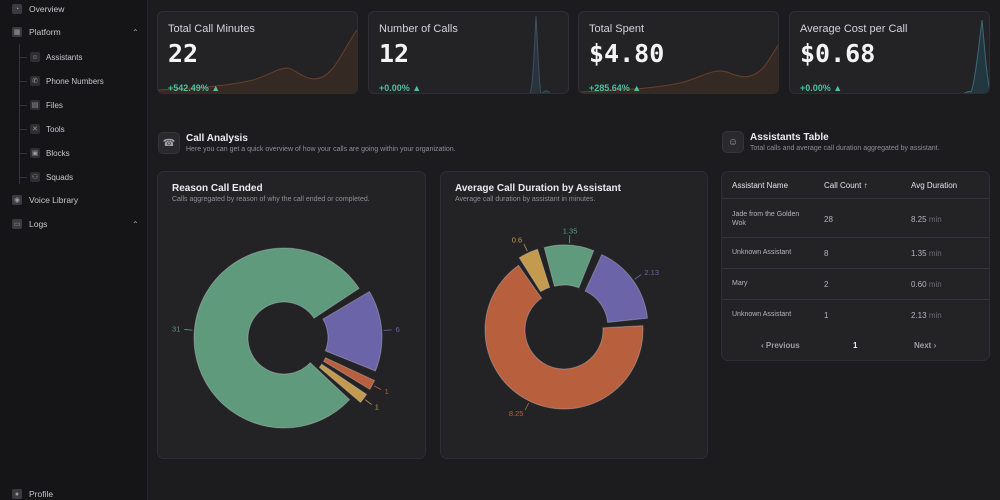 This screenshot has height=500, width=1000. What do you see at coordinates (60, 177) in the screenshot?
I see `nav-squads-label: Squads` at bounding box center [60, 177].